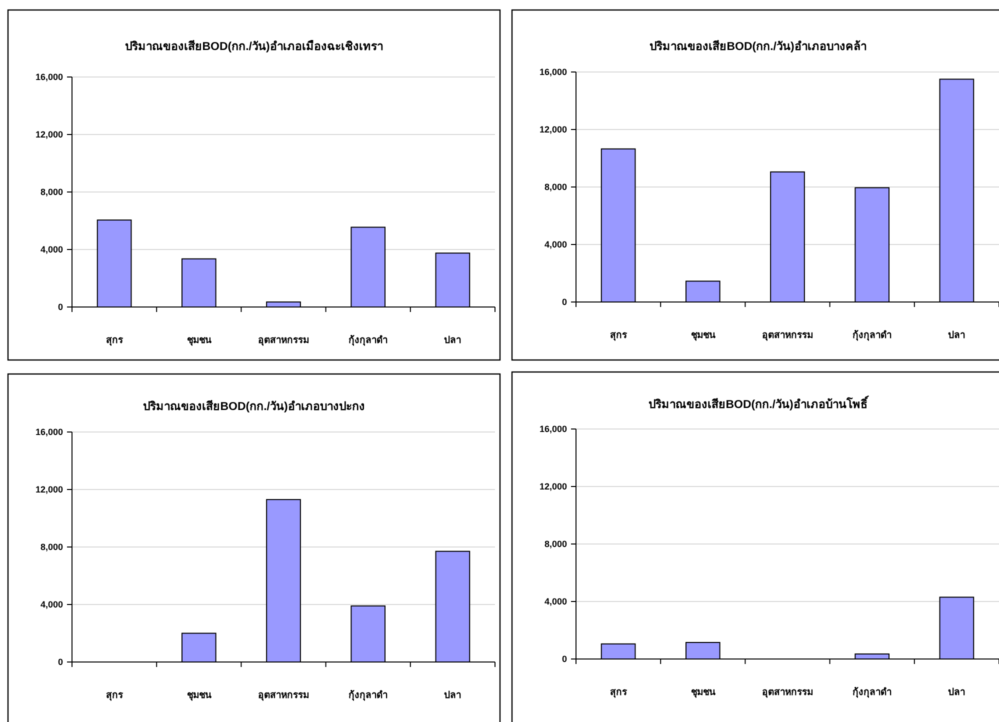 The width and height of the screenshot is (999, 722). What do you see at coordinates (758, 46) in the screenshot?
I see `chart-title: ปริมาณของเสียBOD(กก./วัน)อำเภอบางคล้า` at bounding box center [758, 46].